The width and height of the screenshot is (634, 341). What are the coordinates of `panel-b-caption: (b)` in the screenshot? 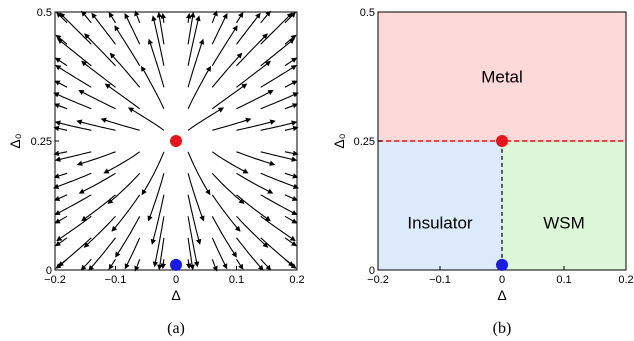 It's located at (502, 328).